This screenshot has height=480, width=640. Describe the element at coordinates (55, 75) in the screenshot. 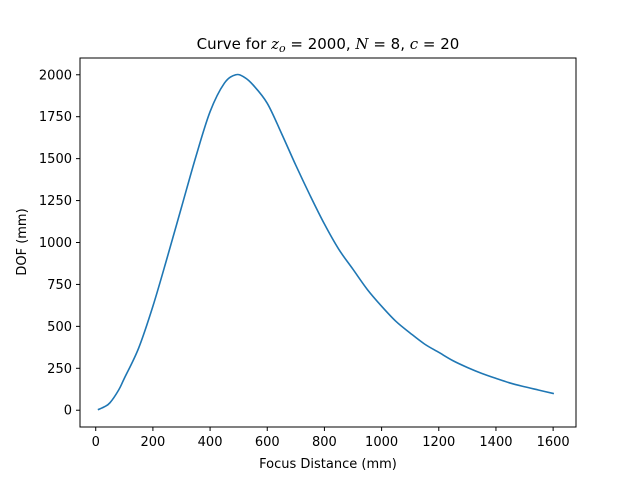

I see `y-tick-label: 2000` at that location.